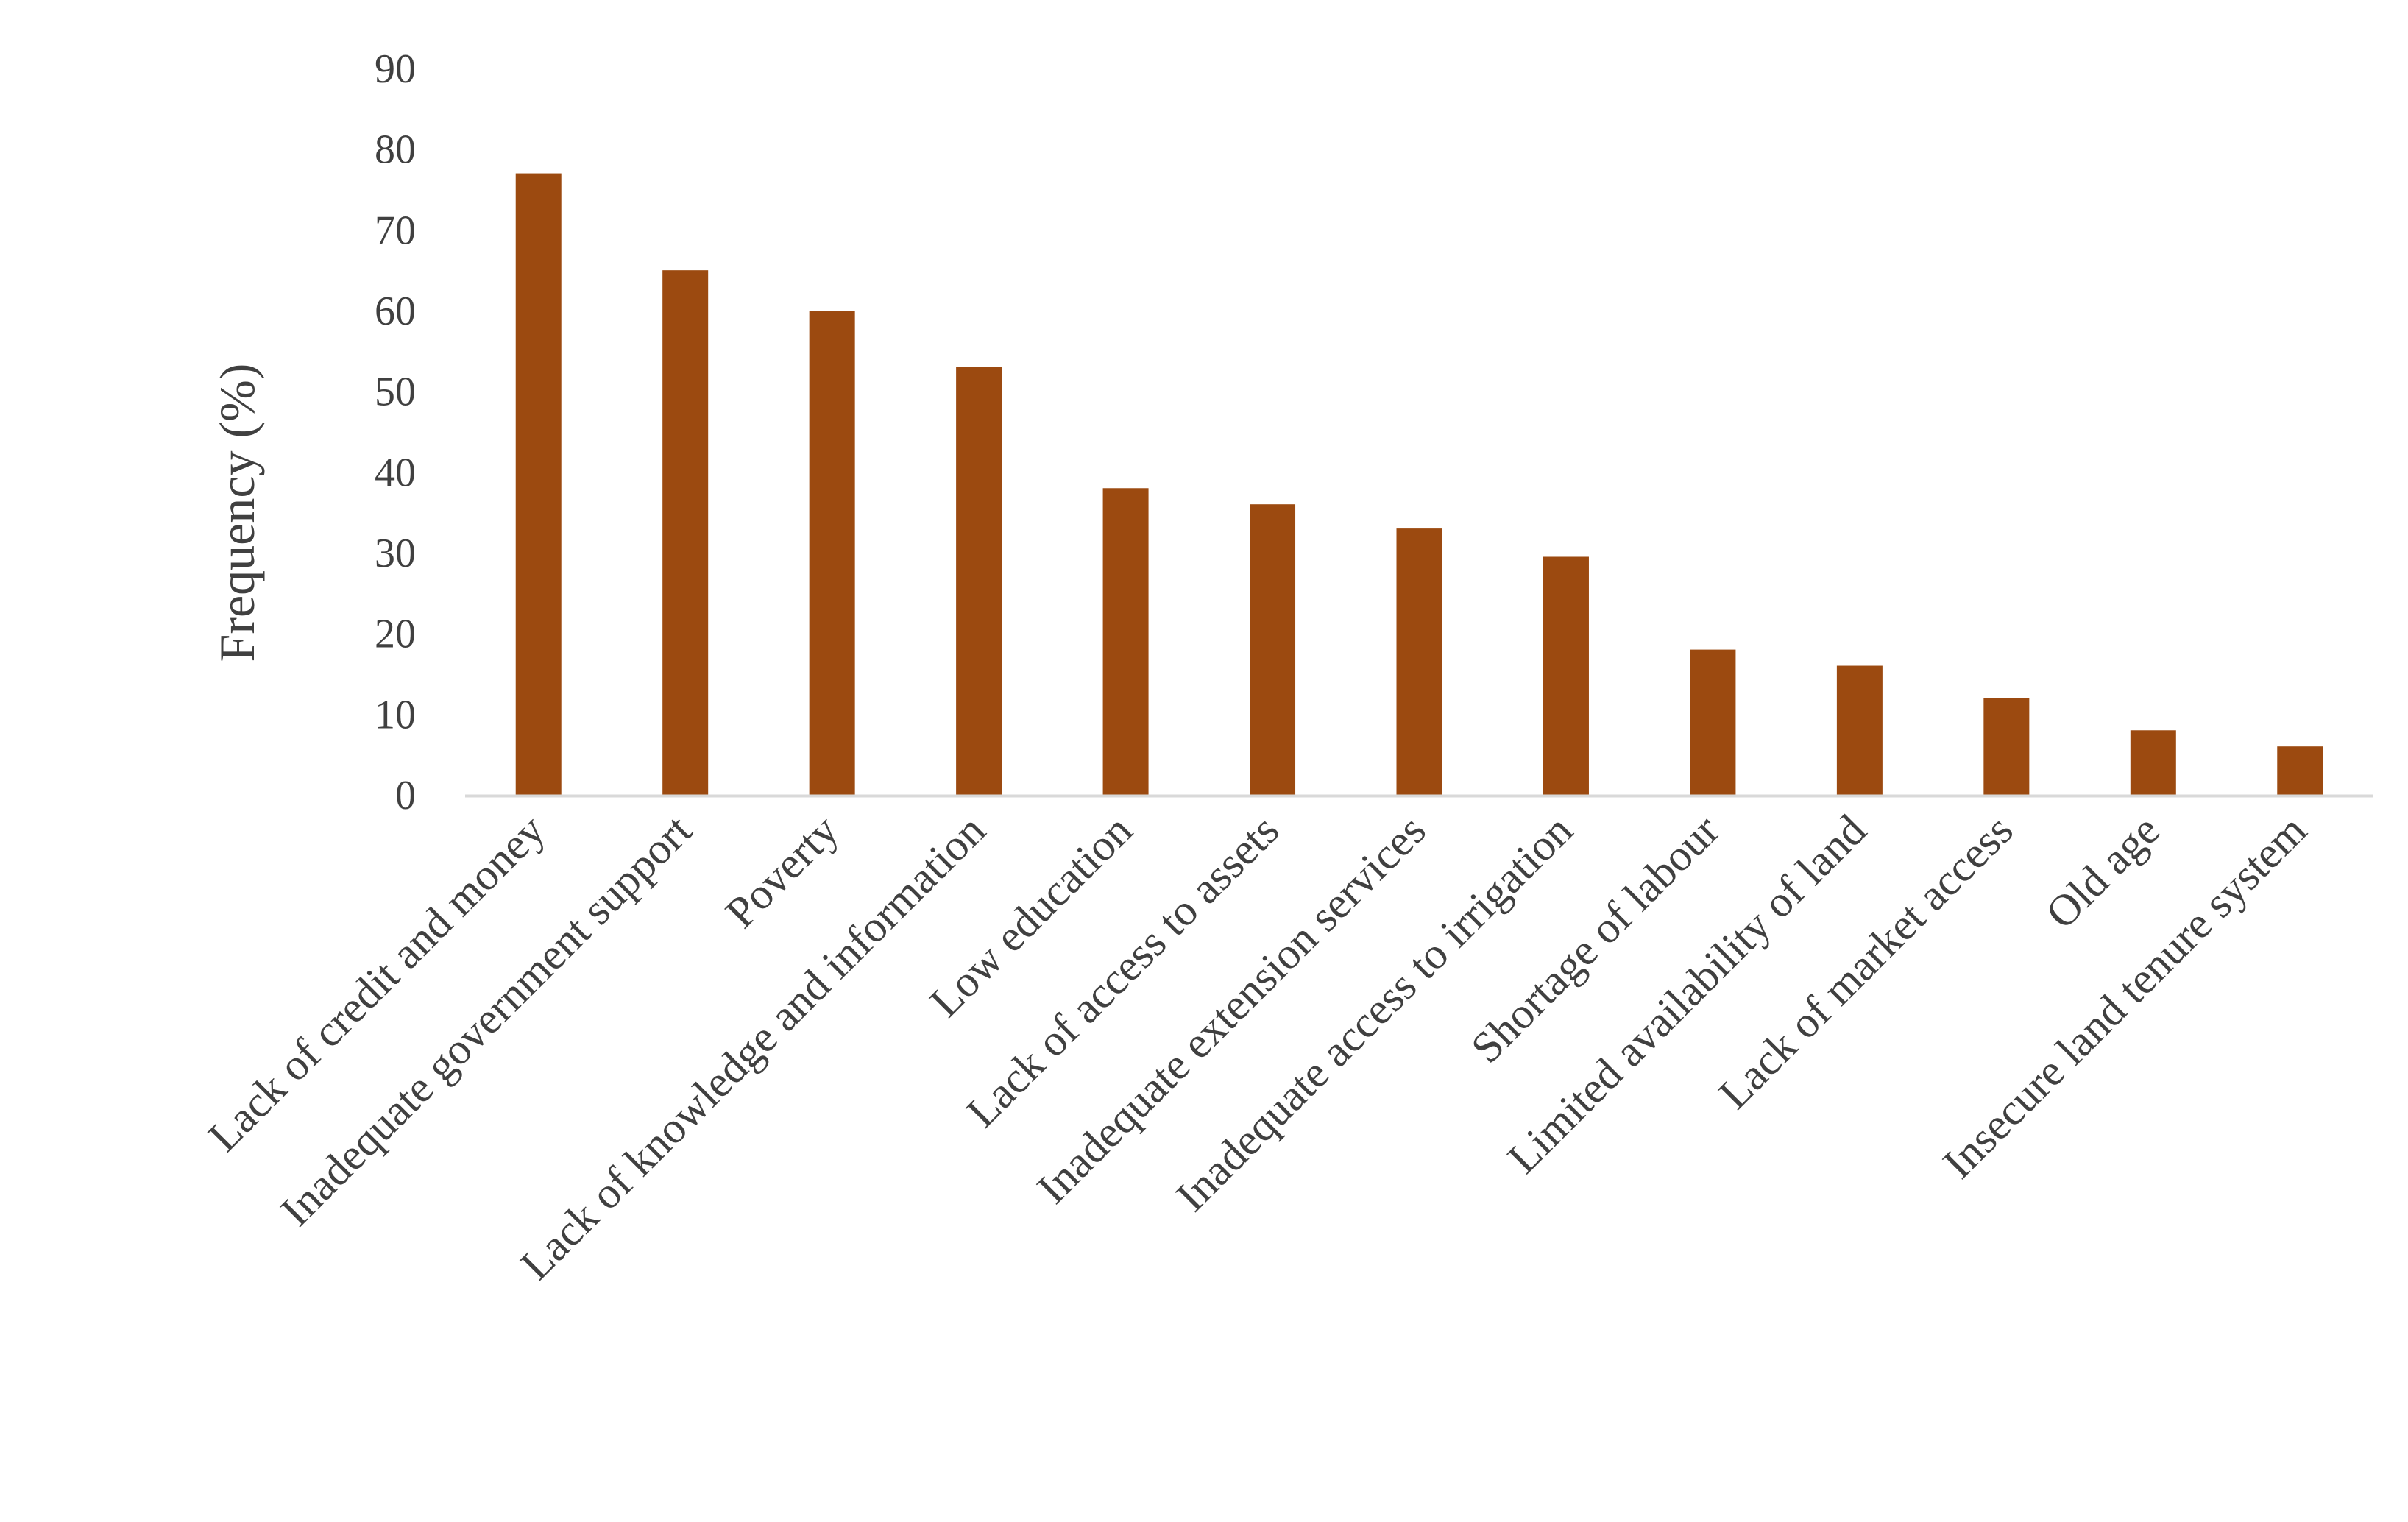 The width and height of the screenshot is (2408, 1522). I want to click on y-tick-label: 80, so click(395, 150).